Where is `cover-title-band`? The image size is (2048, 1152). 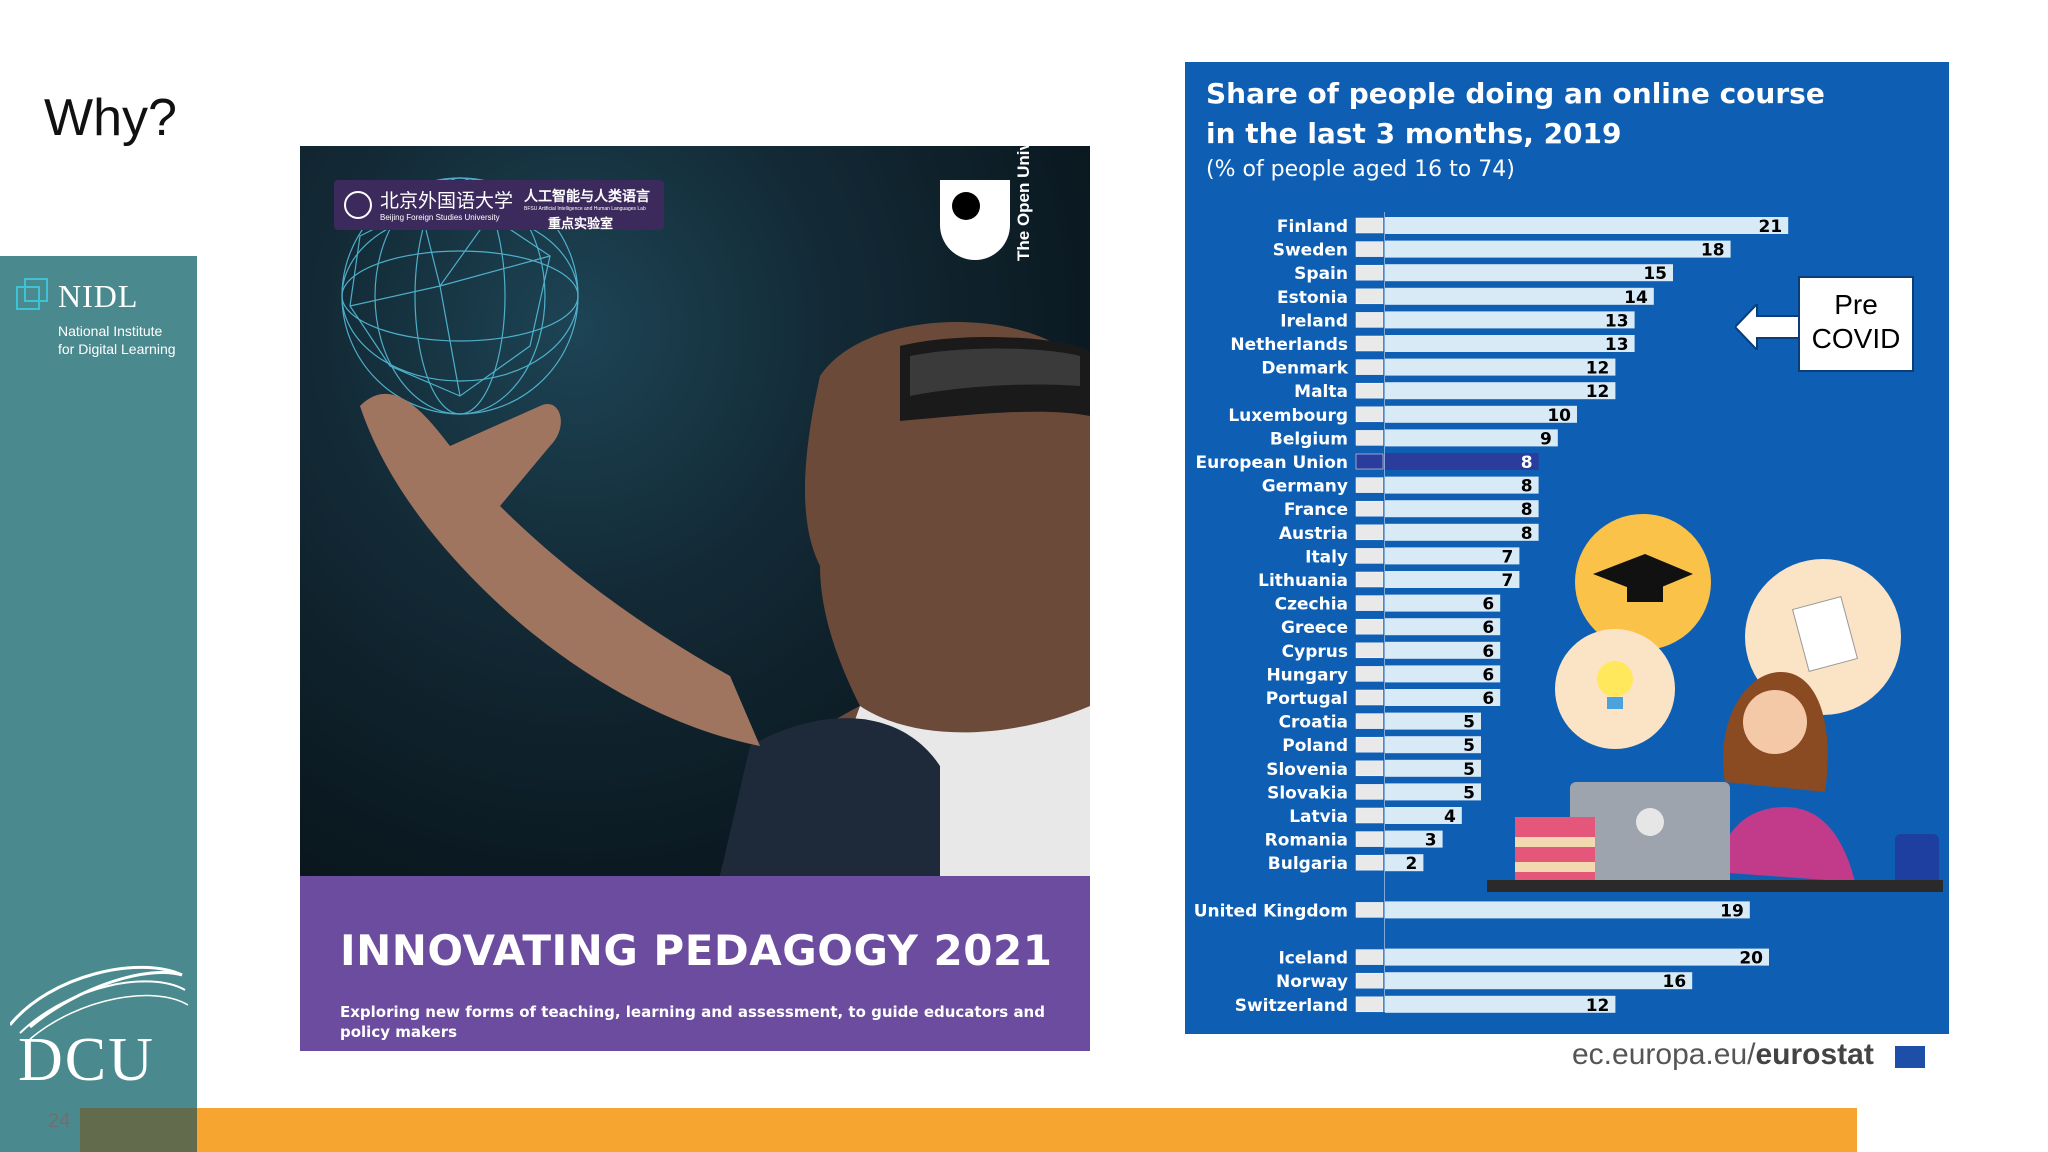
cover-title-band is located at coordinates (695, 963).